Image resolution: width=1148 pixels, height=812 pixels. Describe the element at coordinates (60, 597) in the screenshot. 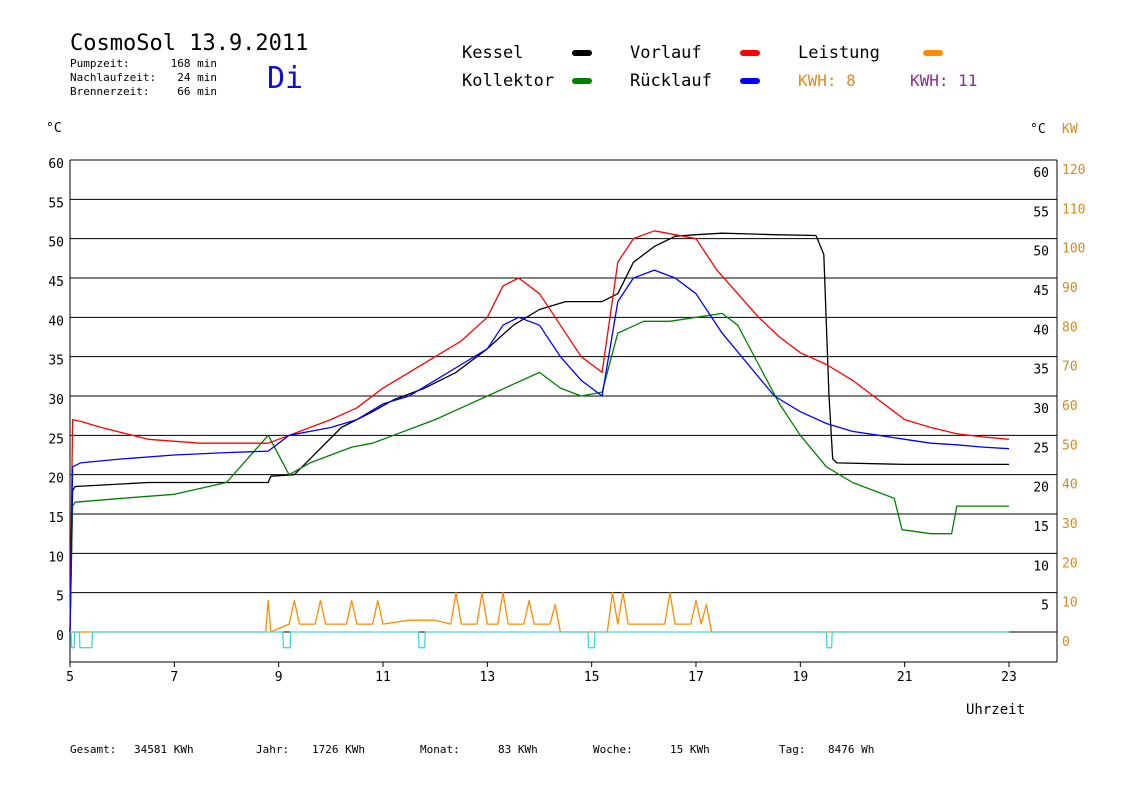

I see `y-tick-left-5: 5` at that location.